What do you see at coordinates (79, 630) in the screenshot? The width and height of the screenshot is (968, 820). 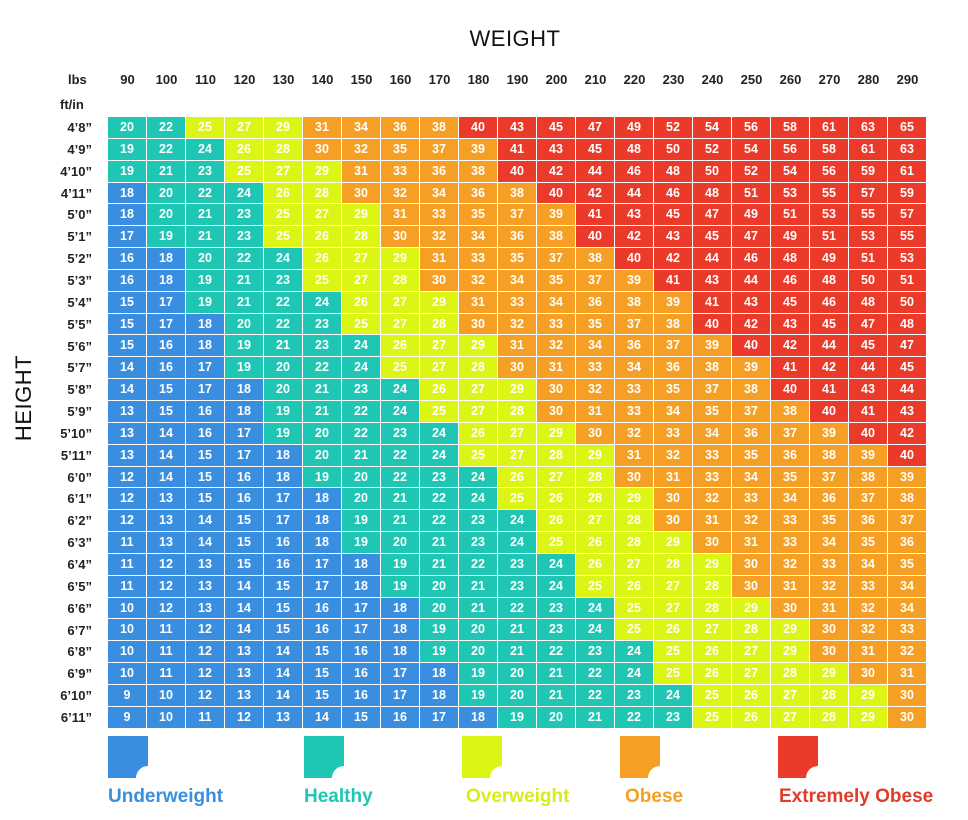 I see `height-header-row: 6’7”` at bounding box center [79, 630].